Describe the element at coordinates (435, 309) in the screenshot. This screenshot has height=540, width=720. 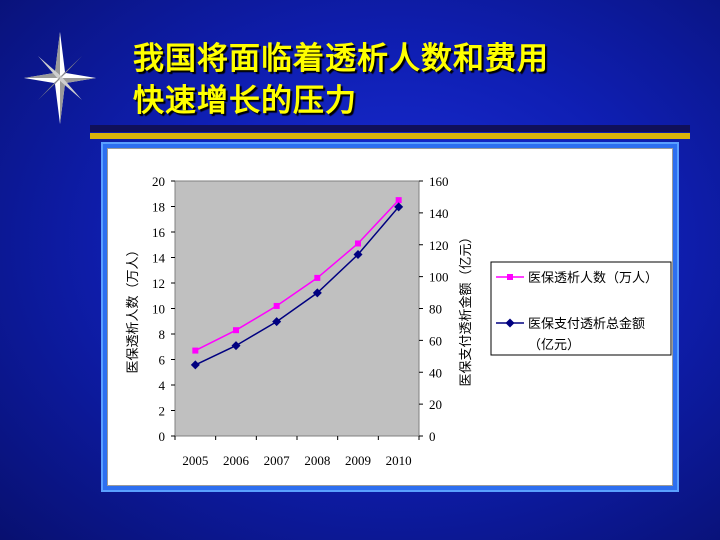
I see `y-right-tick-label: 80` at that location.